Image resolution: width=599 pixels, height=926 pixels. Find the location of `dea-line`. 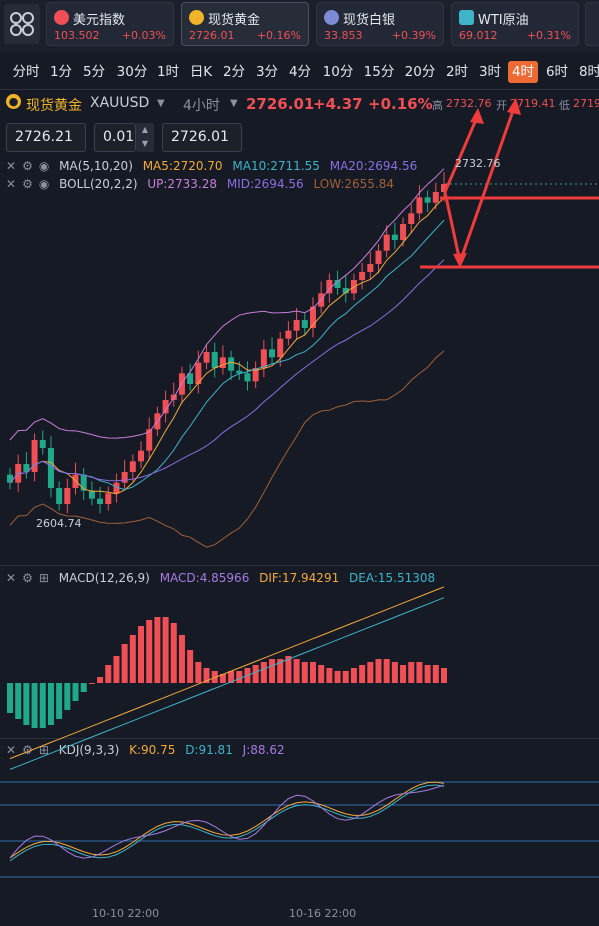

dea-line is located at coordinates (227, 683).